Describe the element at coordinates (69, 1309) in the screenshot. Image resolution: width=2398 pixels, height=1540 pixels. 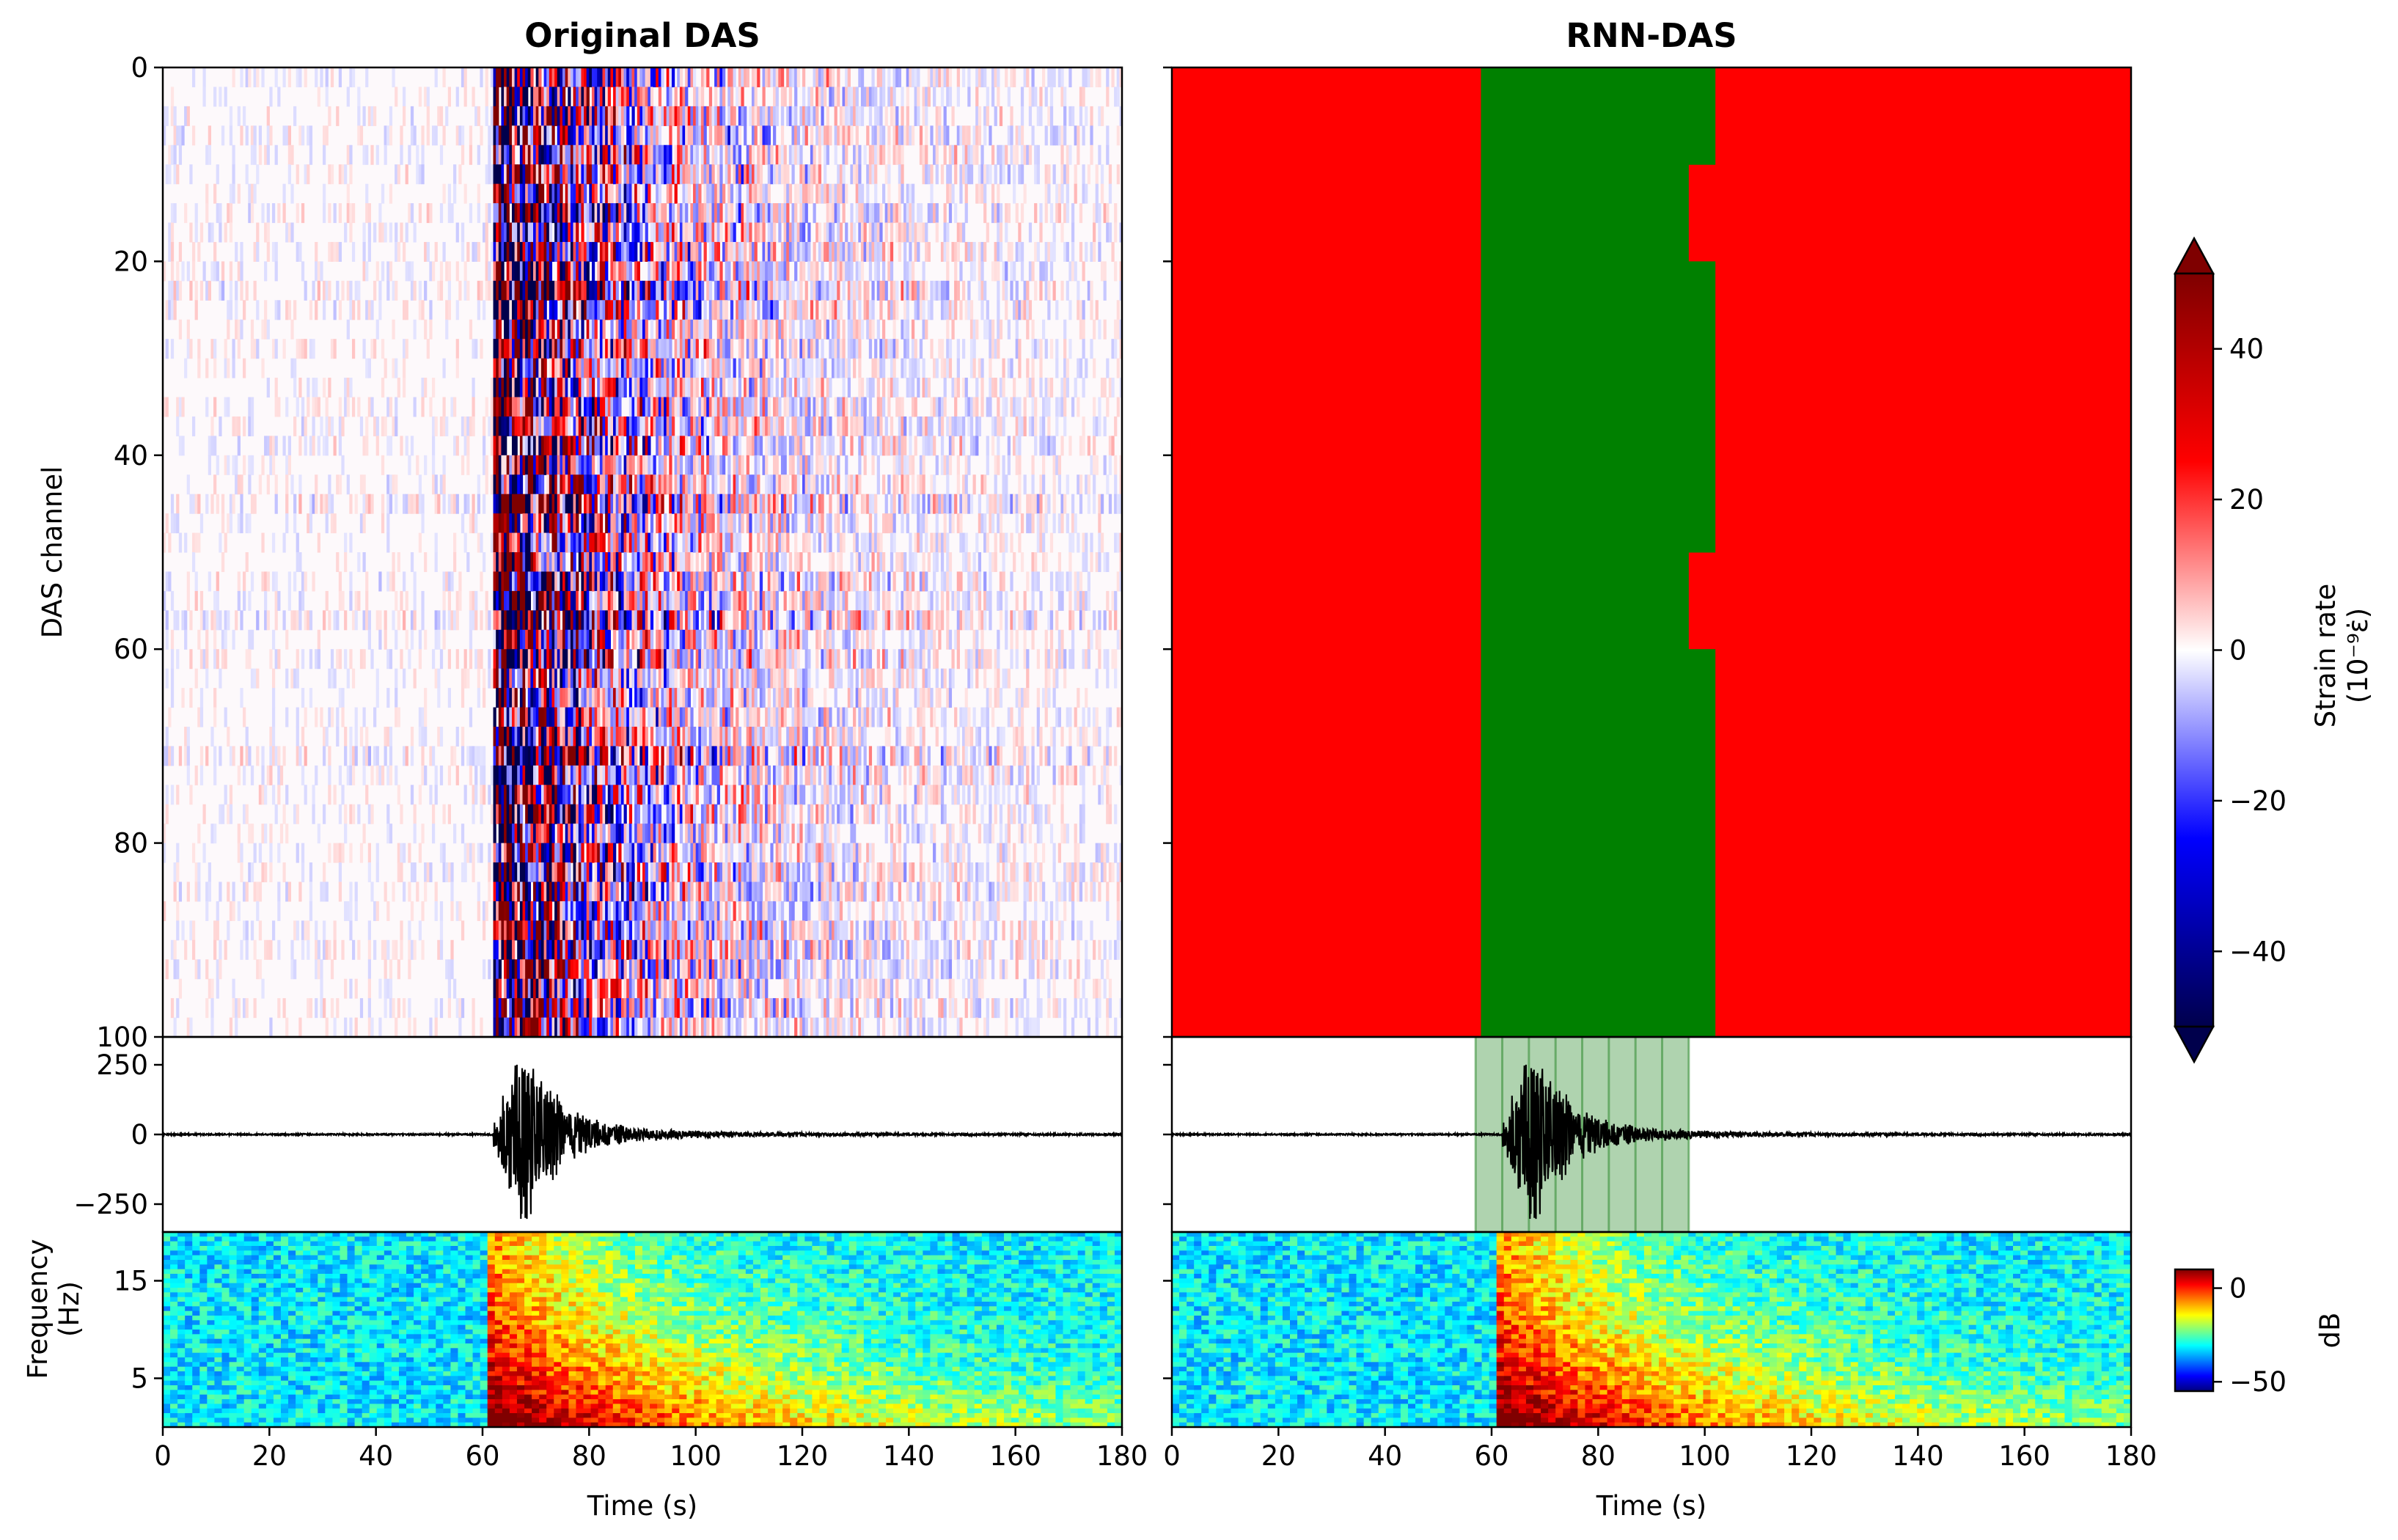
I see `ylabel-frequency-unit: (Hz)` at that location.